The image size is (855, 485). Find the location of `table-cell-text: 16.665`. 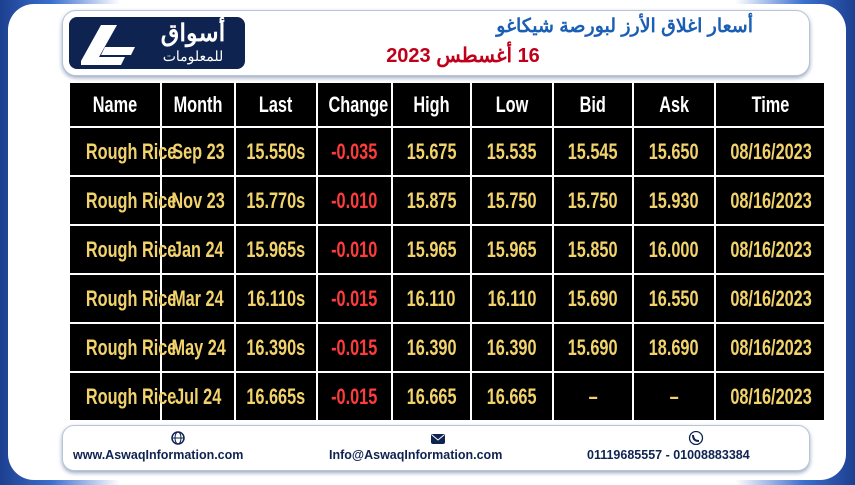

table-cell-text: 16.665 is located at coordinates (431, 396).